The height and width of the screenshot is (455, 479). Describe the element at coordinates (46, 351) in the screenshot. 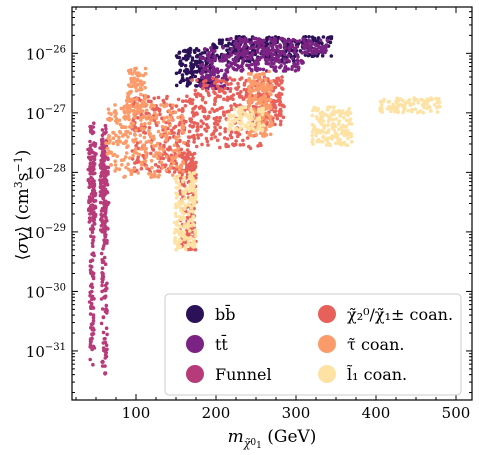

I see `y-tick-label: 10−31` at that location.